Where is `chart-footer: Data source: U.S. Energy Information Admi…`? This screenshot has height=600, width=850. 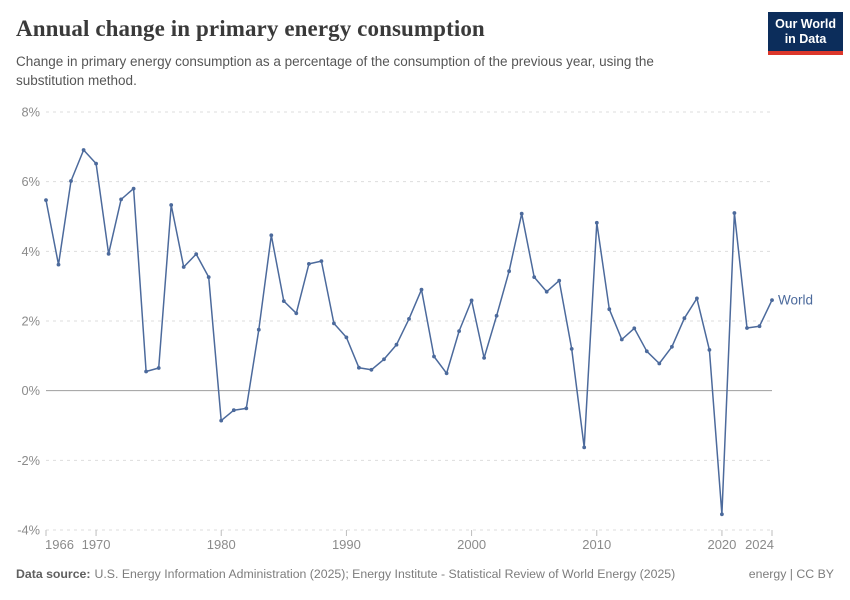 chart-footer: Data source: U.S. Energy Information Admi… is located at coordinates (425, 574).